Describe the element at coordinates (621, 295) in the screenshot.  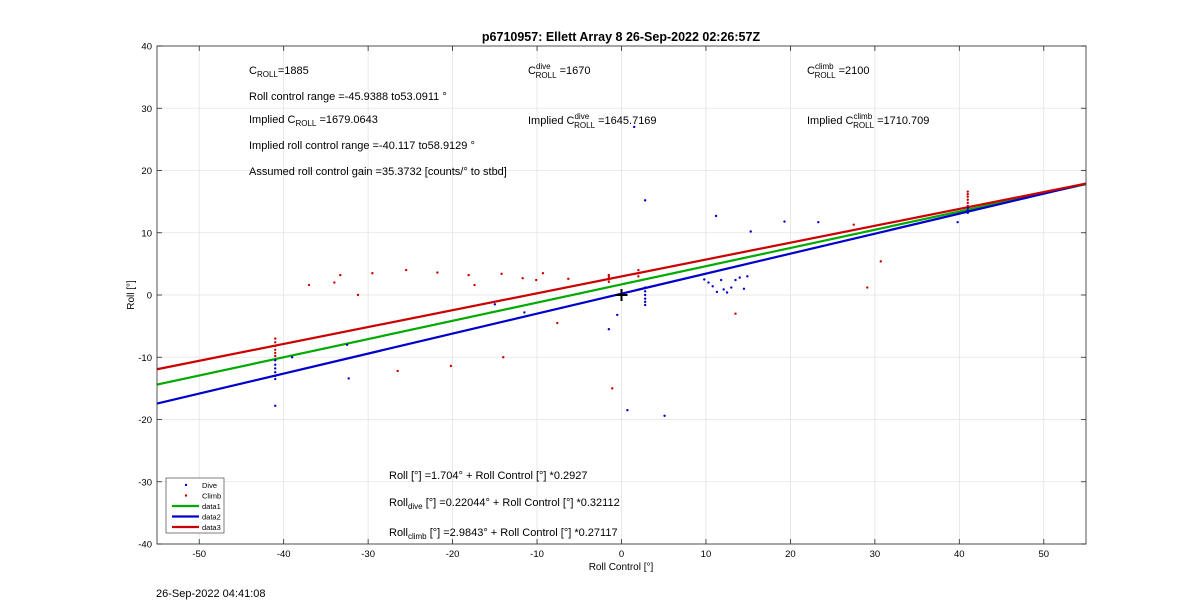
I see `center-marker` at that location.